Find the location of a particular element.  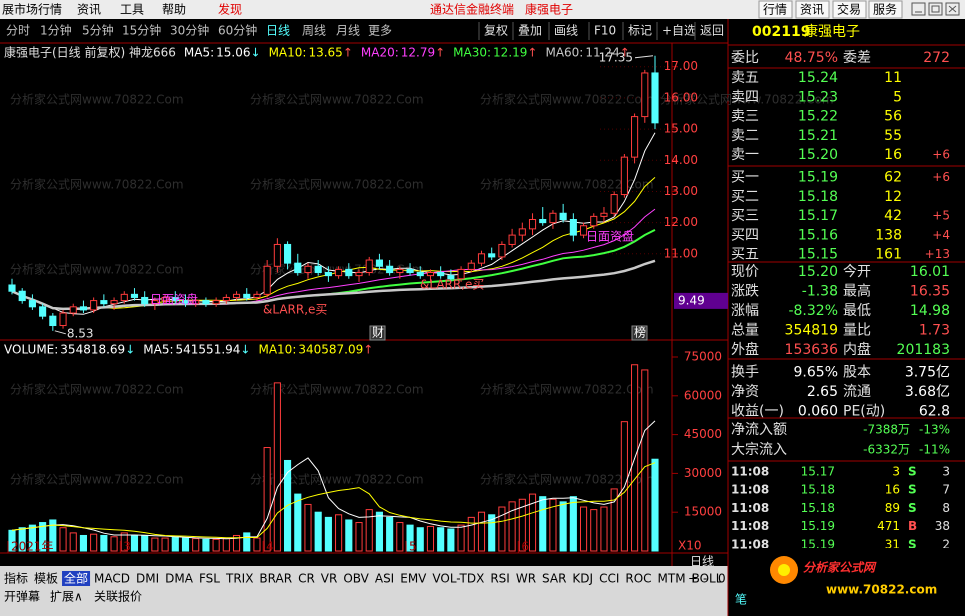

indicator-tab: TRIX is located at coordinates (239, 579).